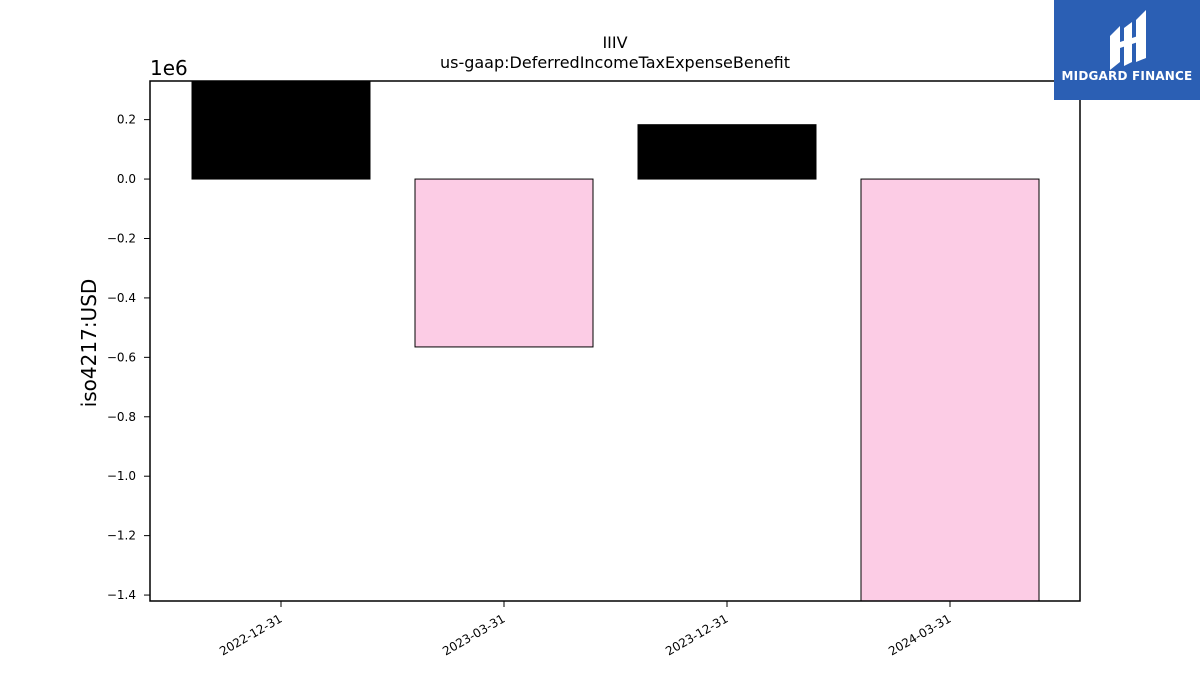  I want to click on x-tick-label-2024-03-31: 2024-03-31, so click(919, 634).